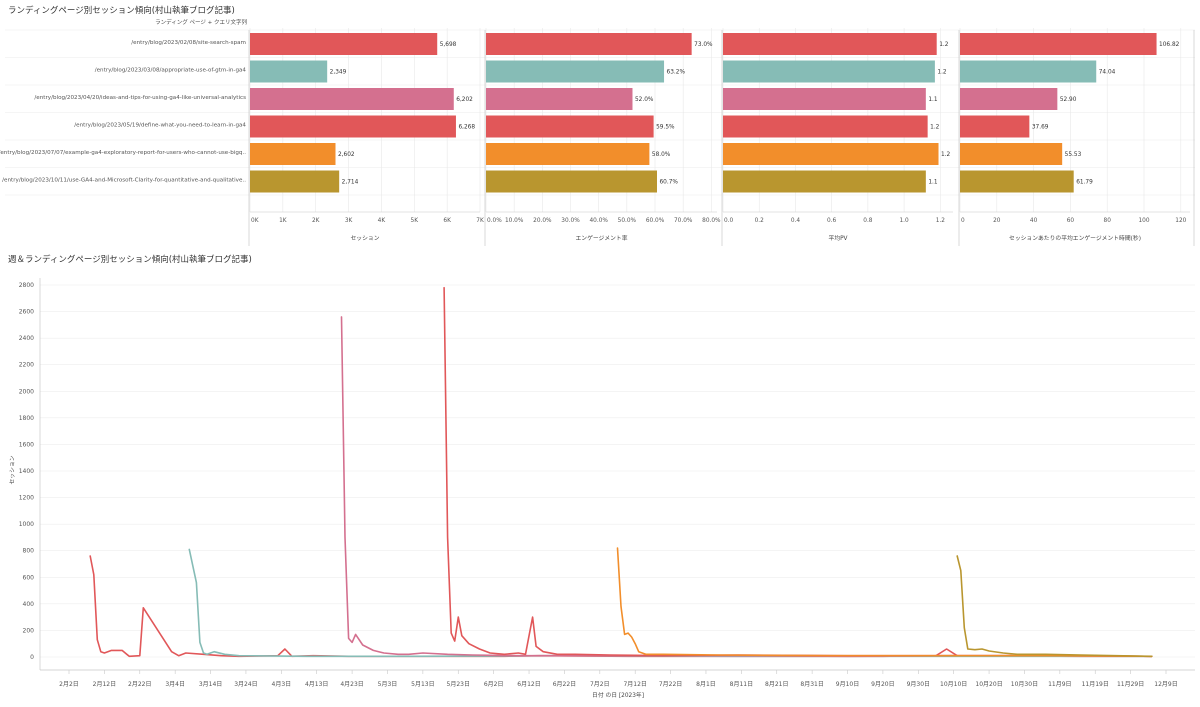 The image size is (1200, 707). What do you see at coordinates (953, 684) in the screenshot?
I see `x-tick-label: 10月10日` at bounding box center [953, 684].